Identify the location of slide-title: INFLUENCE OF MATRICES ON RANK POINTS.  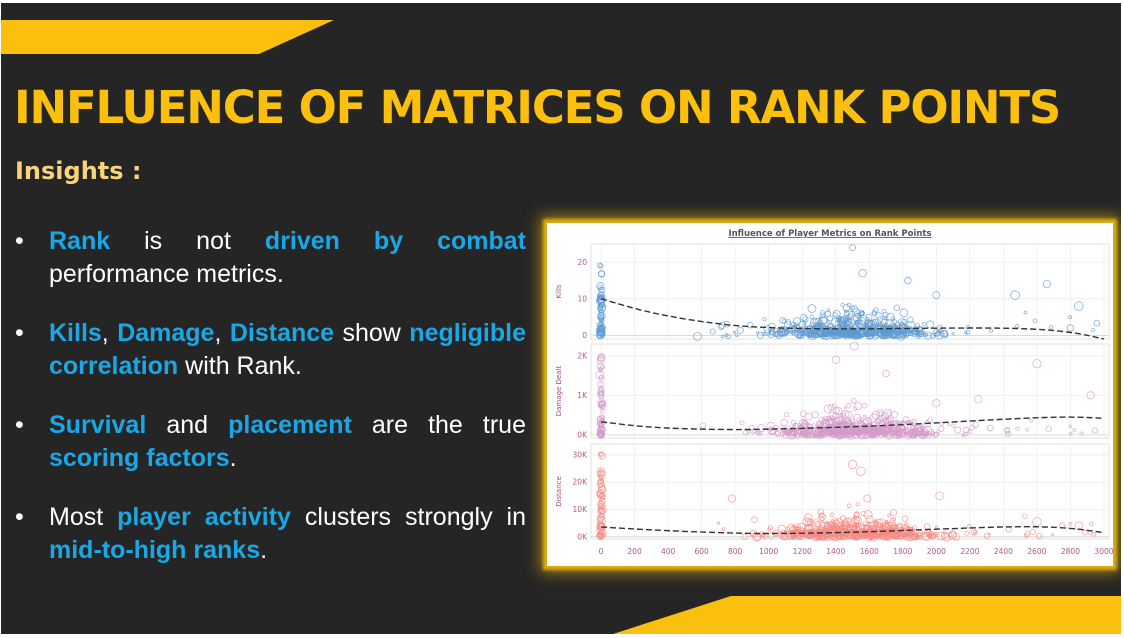
(537, 107).